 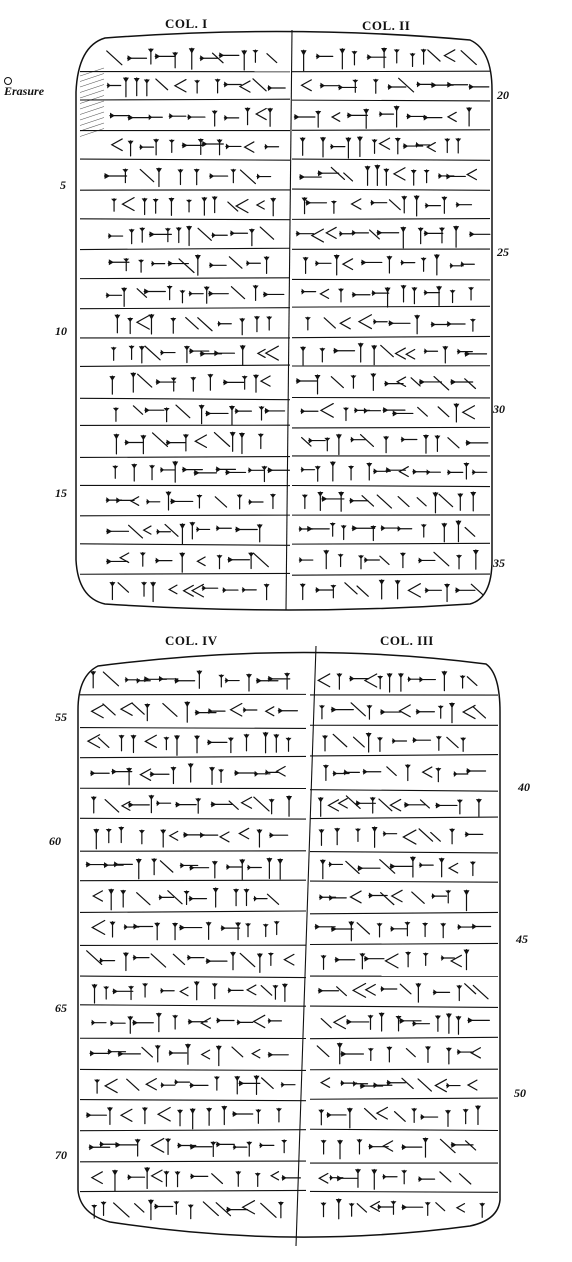 What do you see at coordinates (522, 939) in the screenshot?
I see `line-number-45: 45` at bounding box center [522, 939].